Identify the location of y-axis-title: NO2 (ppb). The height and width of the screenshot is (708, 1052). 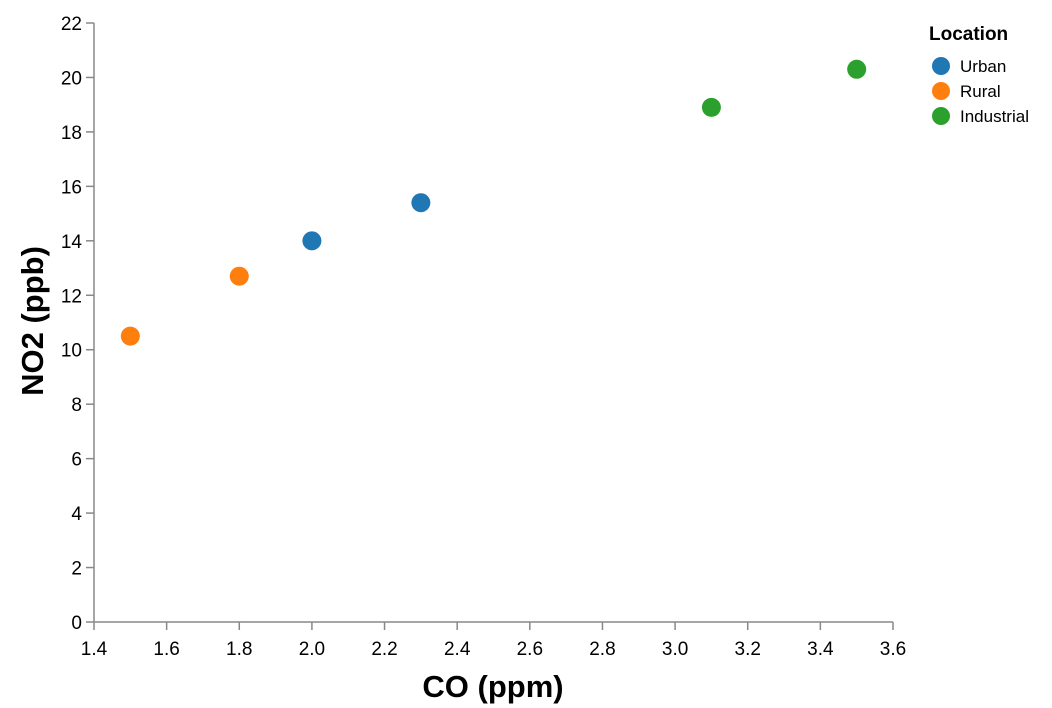
(32, 321).